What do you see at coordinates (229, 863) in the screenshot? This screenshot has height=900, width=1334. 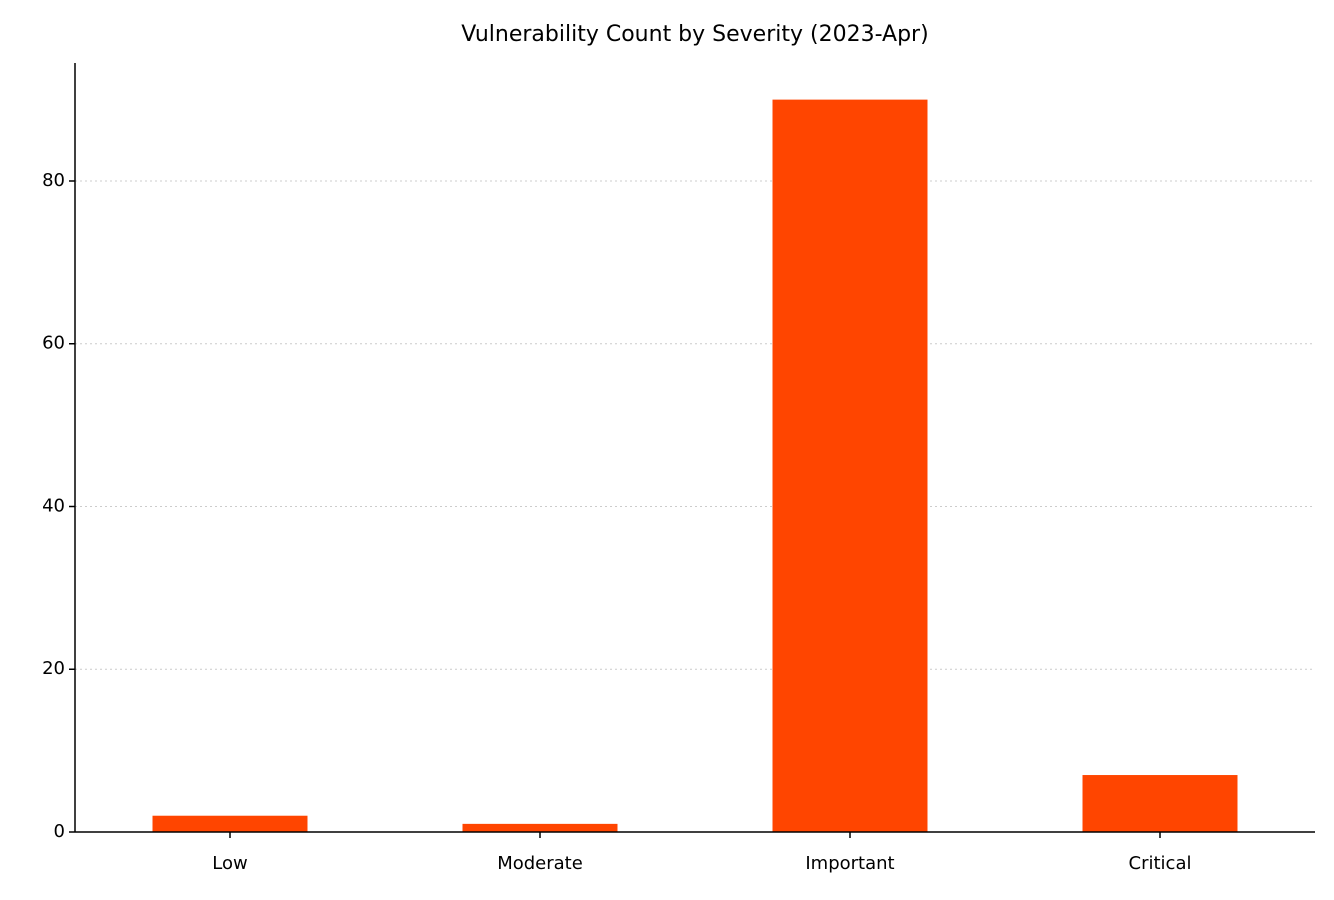 I see `x-tick-label: Low` at bounding box center [229, 863].